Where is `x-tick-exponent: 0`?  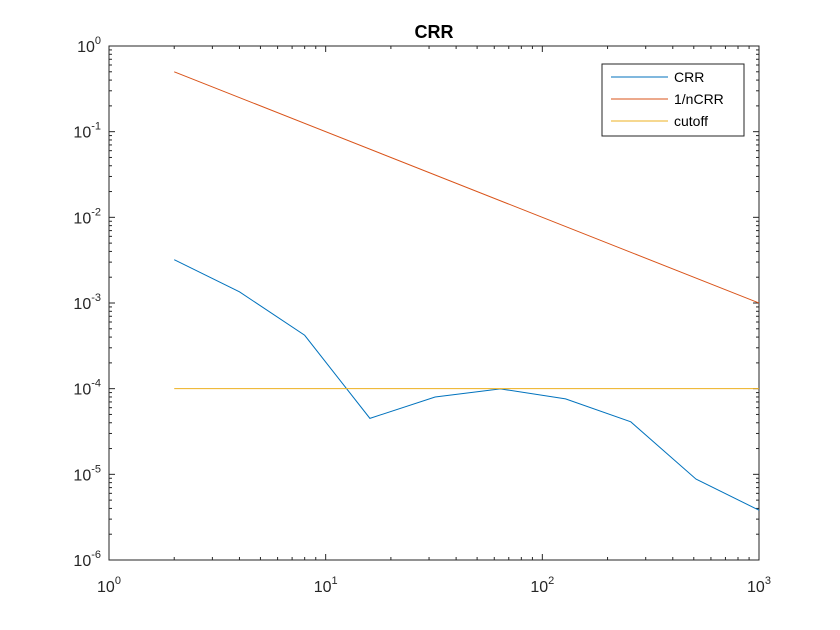
x-tick-exponent: 0 is located at coordinates (118, 581).